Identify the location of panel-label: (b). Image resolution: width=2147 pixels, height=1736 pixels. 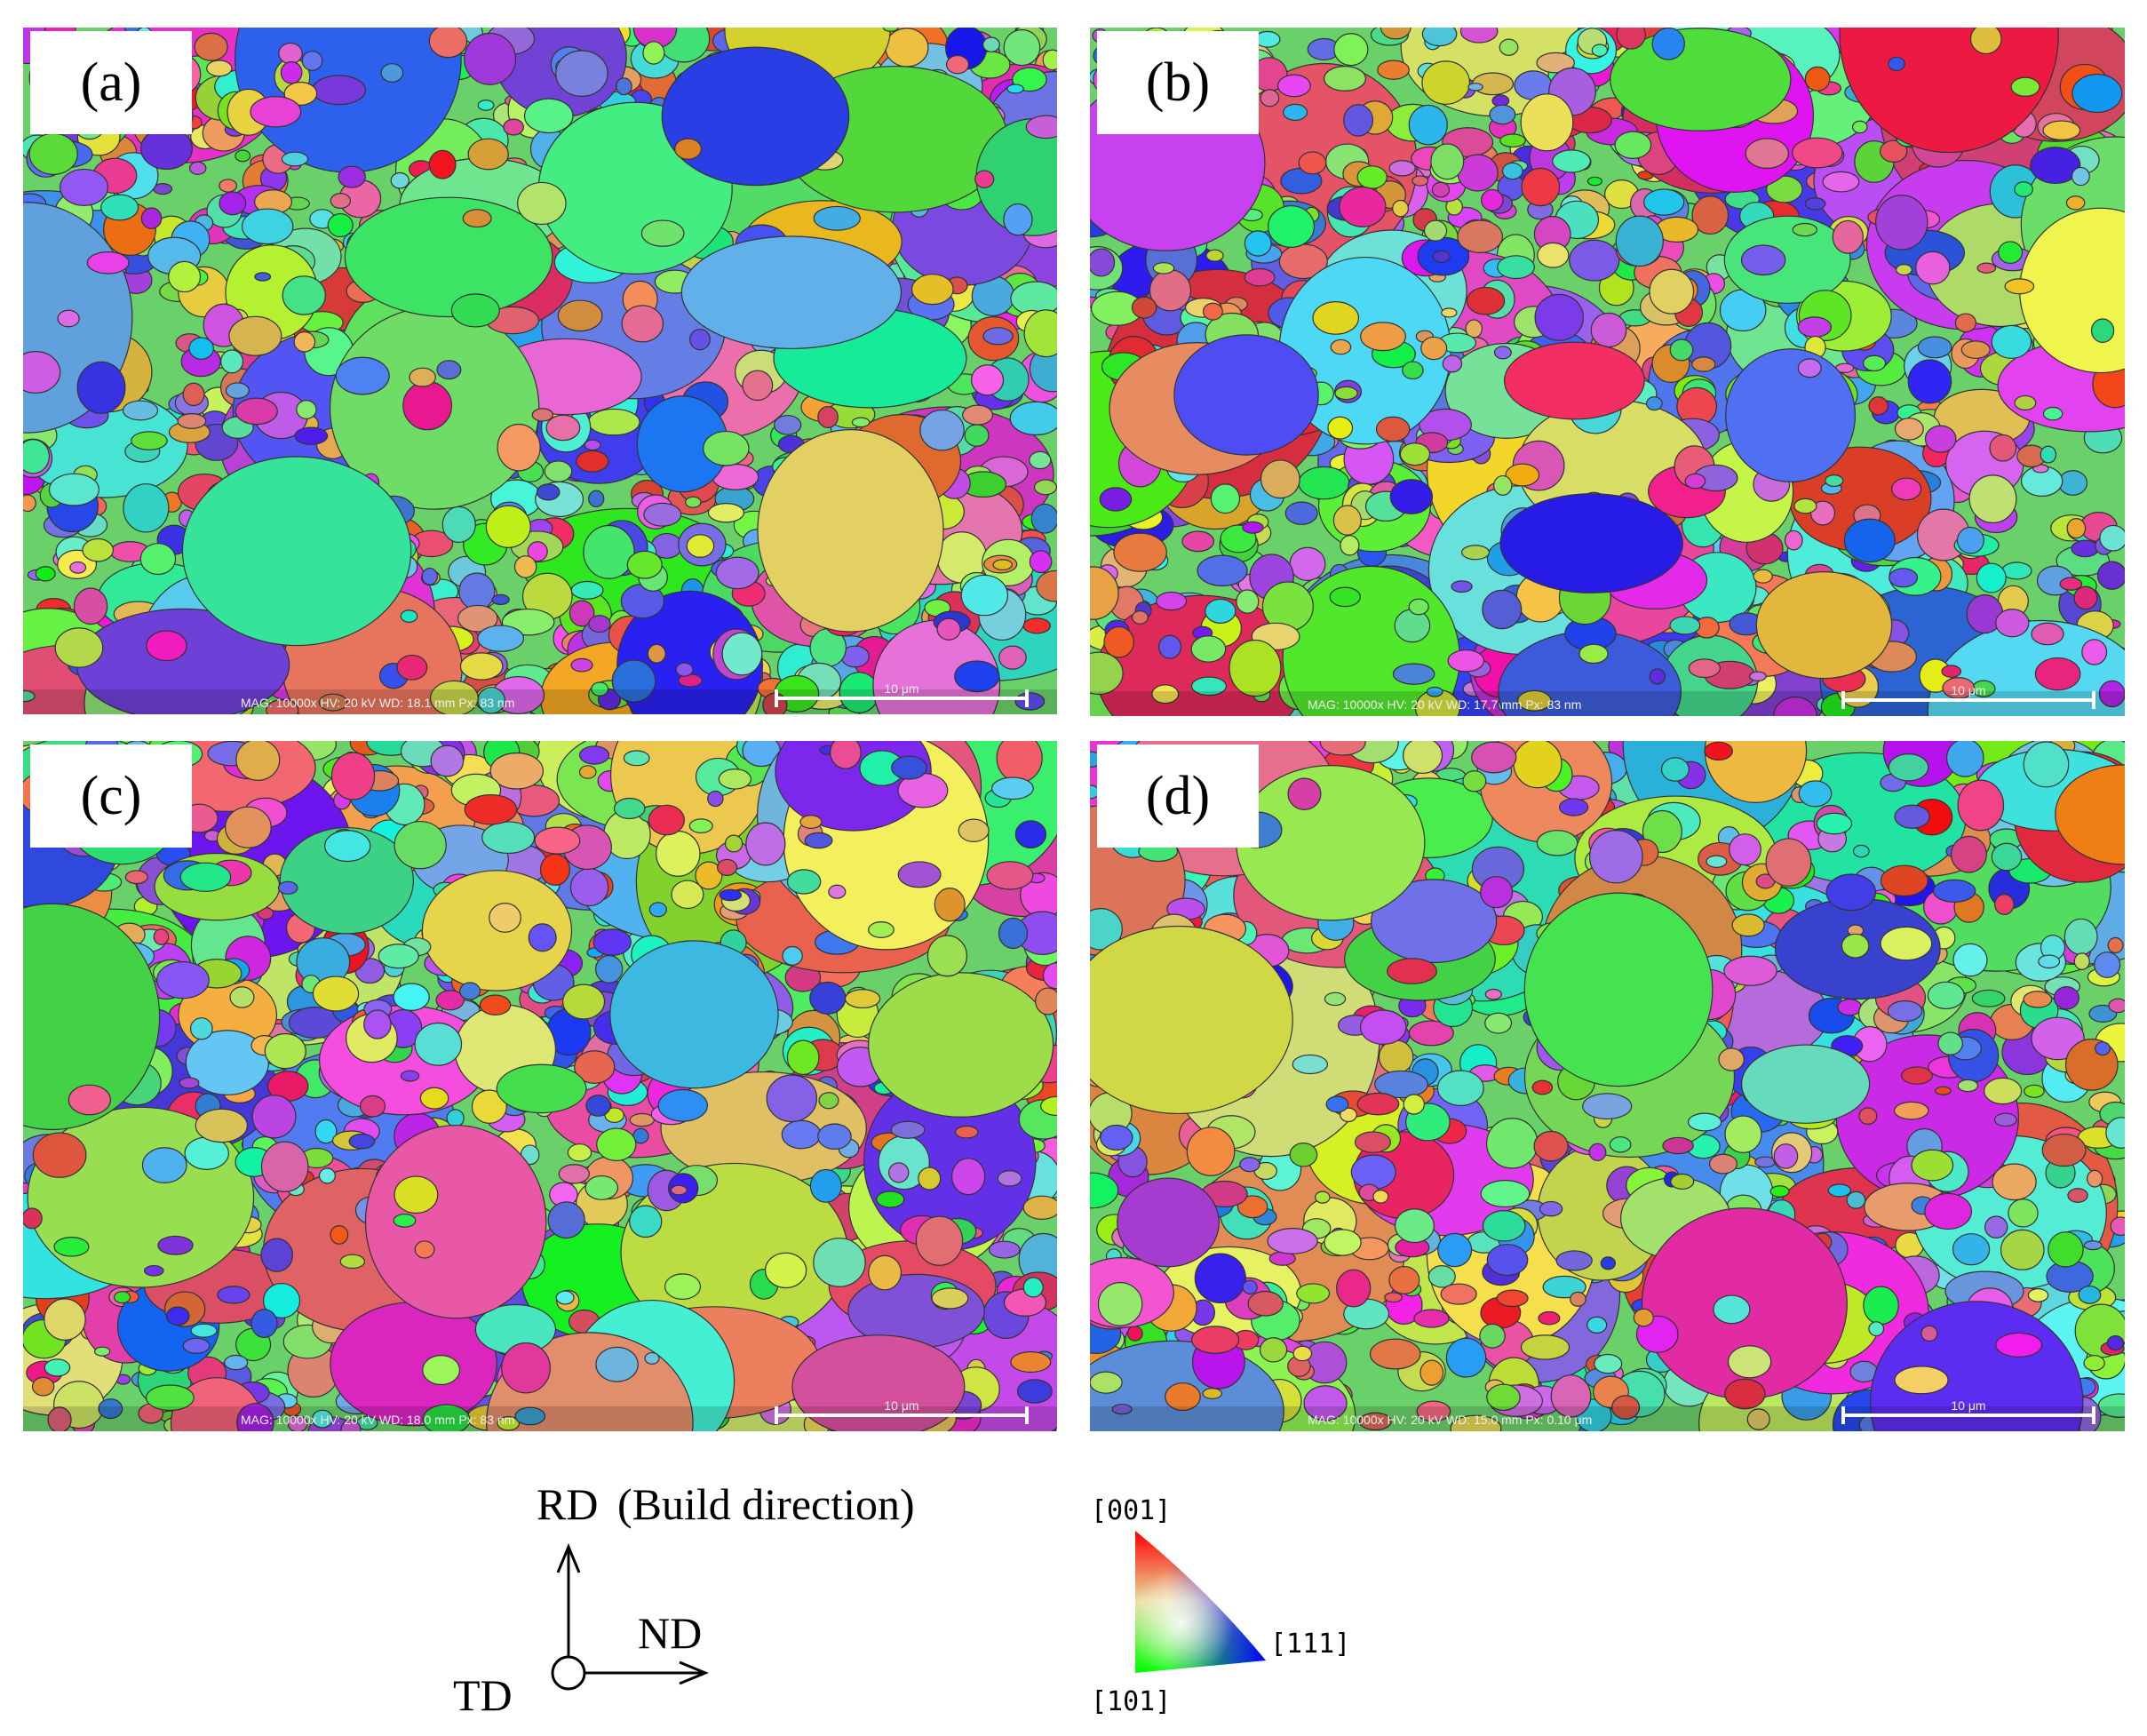
(1178, 82).